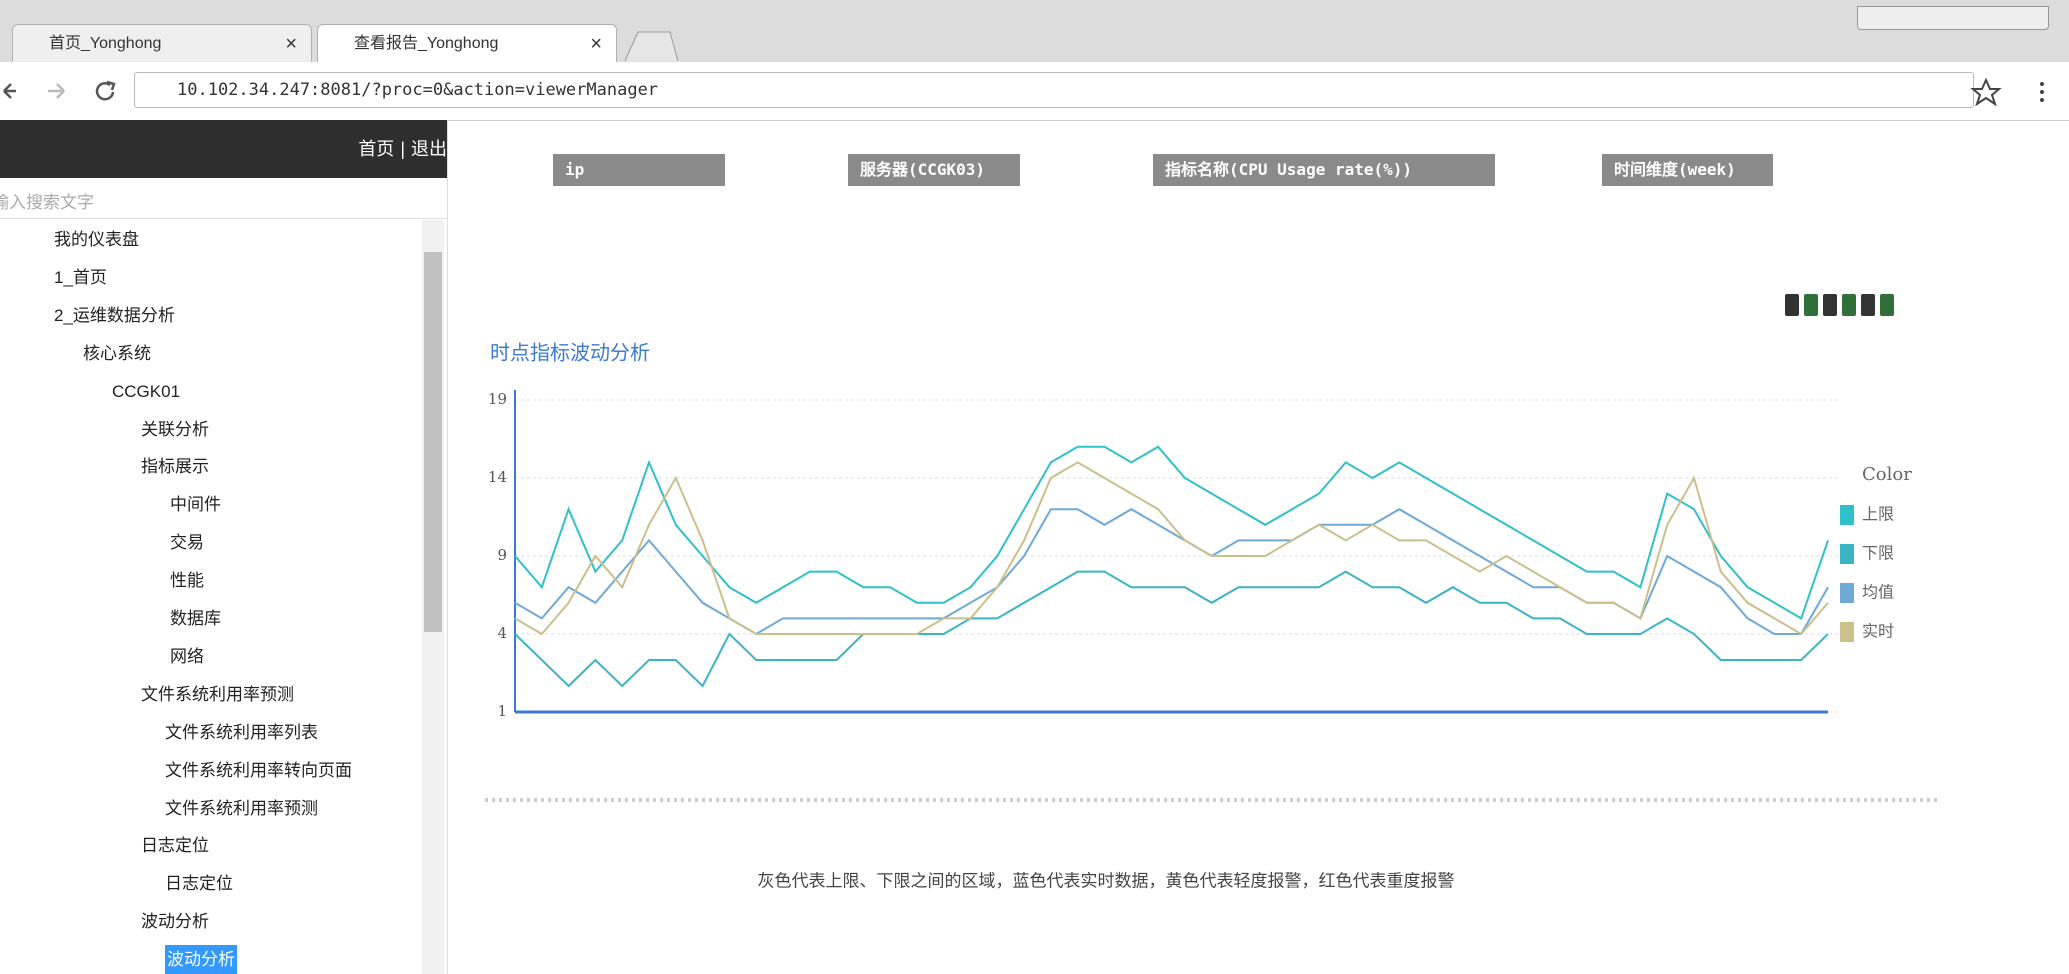 This screenshot has height=974, width=2069. Describe the element at coordinates (258, 770) in the screenshot. I see `tree-label: 文件系统利用率转向页面` at that location.